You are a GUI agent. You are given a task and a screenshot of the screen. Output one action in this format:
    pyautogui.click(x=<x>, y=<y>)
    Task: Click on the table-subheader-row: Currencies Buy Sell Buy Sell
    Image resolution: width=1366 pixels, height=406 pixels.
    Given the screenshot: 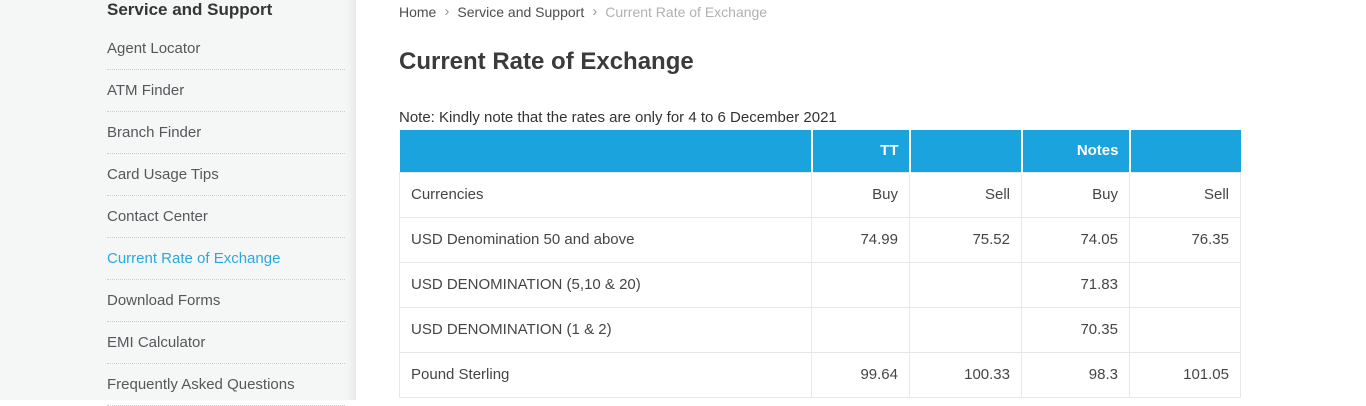 What is the action you would take?
    pyautogui.click(x=820, y=194)
    